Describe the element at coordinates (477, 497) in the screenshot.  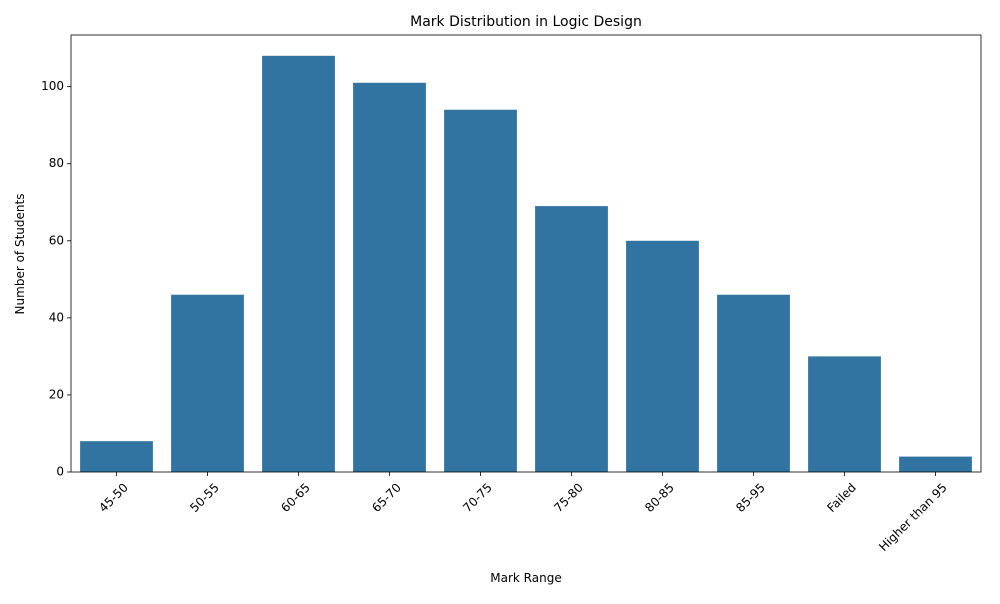
I see `x-tick-label: 70-75` at that location.